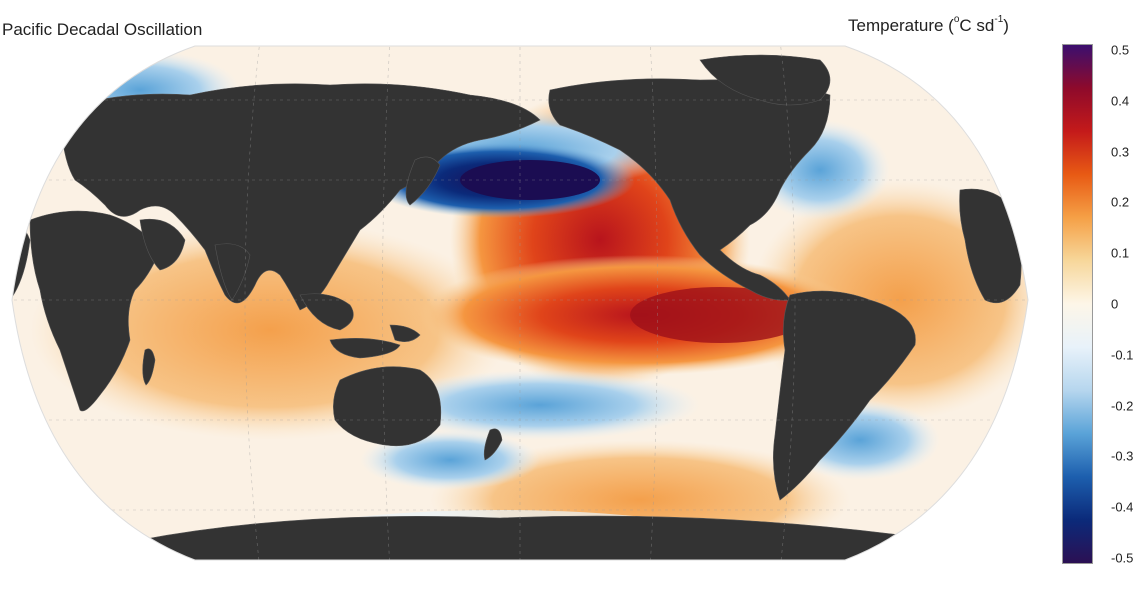 This screenshot has width=1140, height=615. I want to click on units-suffix: ), so click(1006, 25).